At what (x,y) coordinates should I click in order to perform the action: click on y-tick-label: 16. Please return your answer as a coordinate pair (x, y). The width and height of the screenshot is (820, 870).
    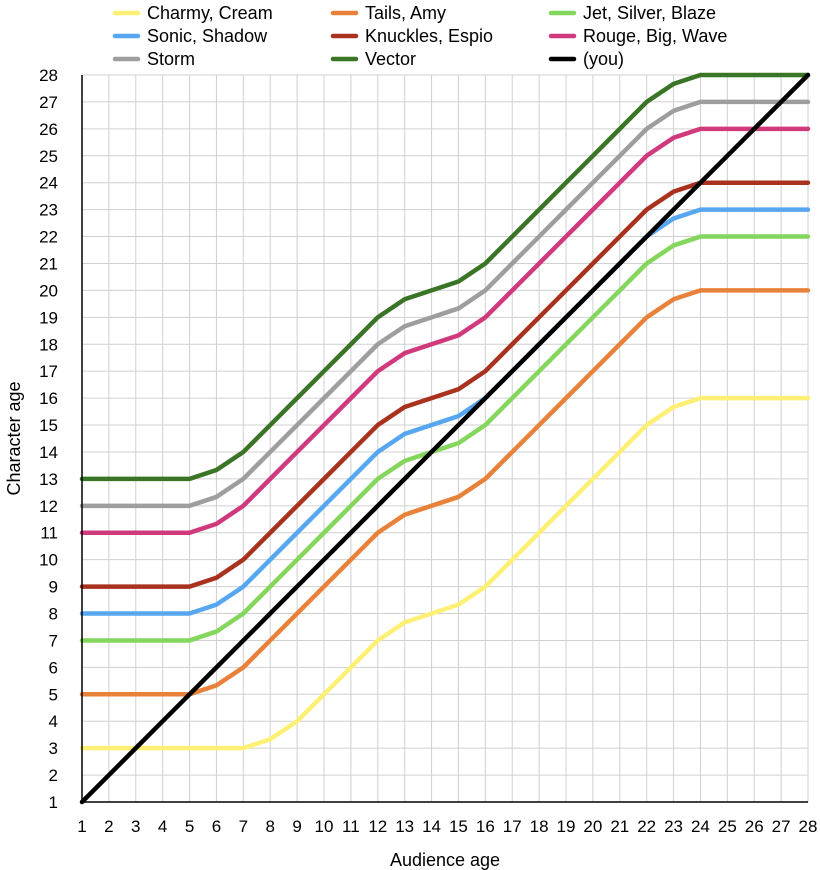
    Looking at the image, I should click on (48, 398).